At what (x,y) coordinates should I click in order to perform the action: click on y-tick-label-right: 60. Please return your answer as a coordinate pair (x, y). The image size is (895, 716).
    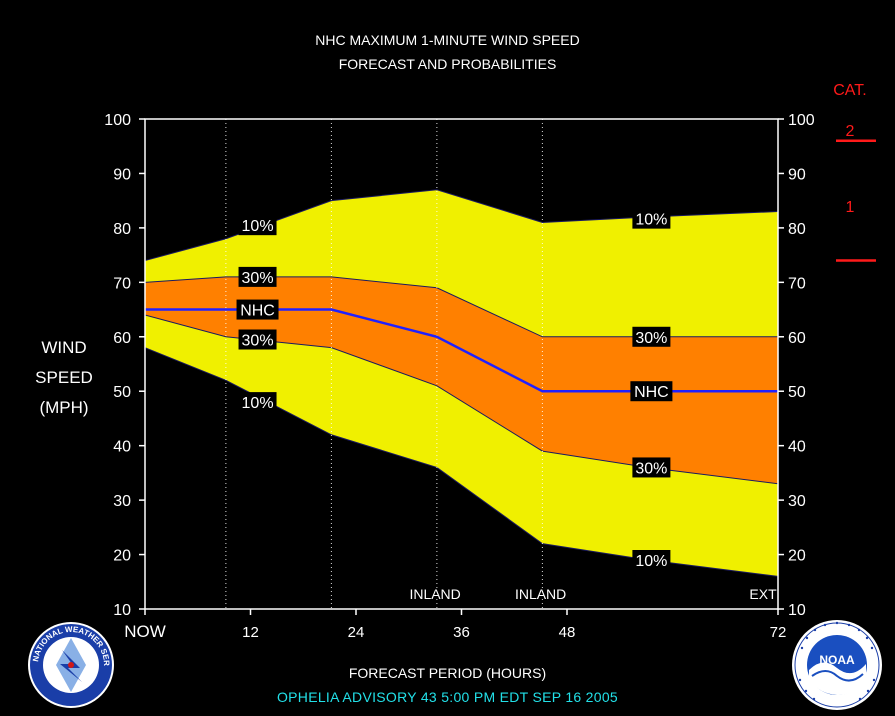
    Looking at the image, I should click on (797, 338).